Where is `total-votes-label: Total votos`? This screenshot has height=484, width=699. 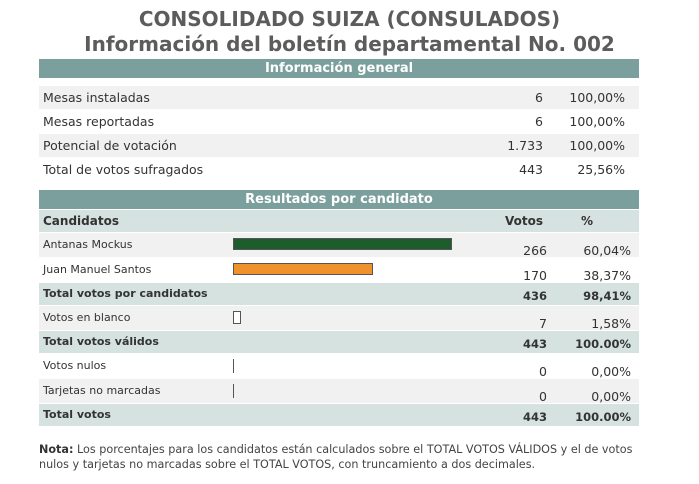 total-votes-label: Total votos is located at coordinates (77, 414).